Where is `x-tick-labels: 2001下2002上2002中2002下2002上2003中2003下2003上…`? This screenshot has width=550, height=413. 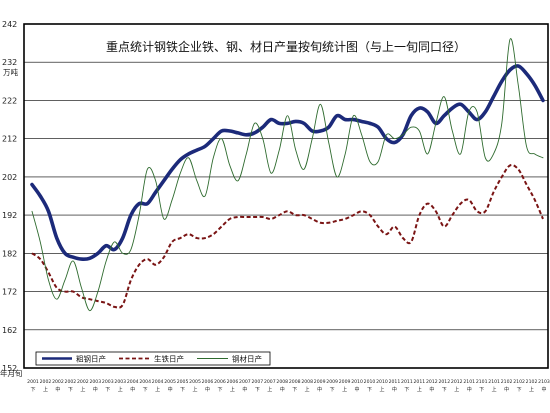
x-tick-labels: 2001下2002上2002中2002下2002上2003中2003下2003上… is located at coordinates (288, 386).